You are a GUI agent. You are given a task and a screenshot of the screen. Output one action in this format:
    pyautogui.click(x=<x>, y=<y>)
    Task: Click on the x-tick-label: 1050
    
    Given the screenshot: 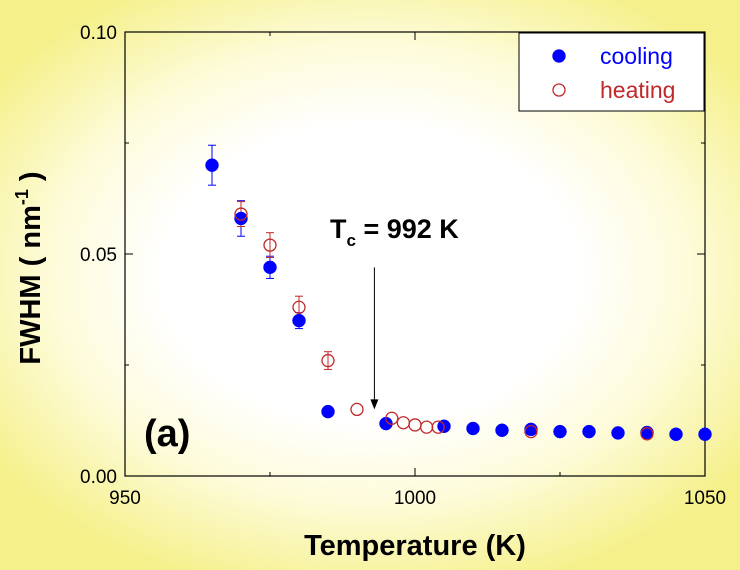 What is the action you would take?
    pyautogui.click(x=705, y=498)
    